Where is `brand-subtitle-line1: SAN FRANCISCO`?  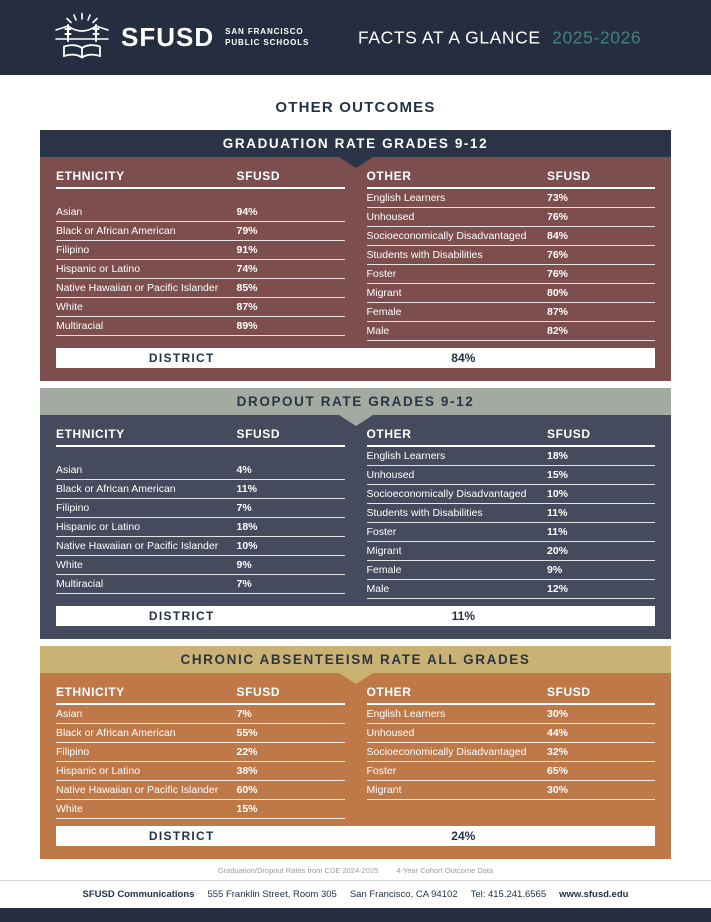 brand-subtitle-line1: SAN FRANCISCO is located at coordinates (264, 32).